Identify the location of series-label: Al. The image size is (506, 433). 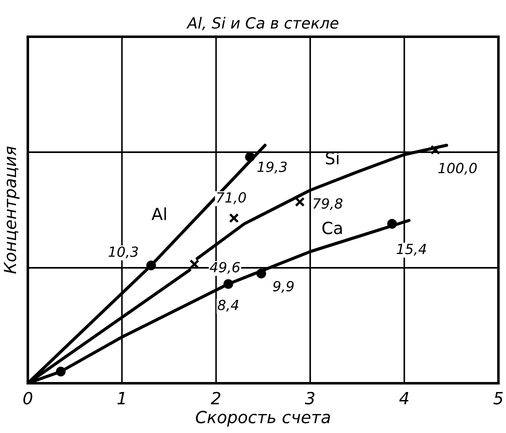
(159, 213).